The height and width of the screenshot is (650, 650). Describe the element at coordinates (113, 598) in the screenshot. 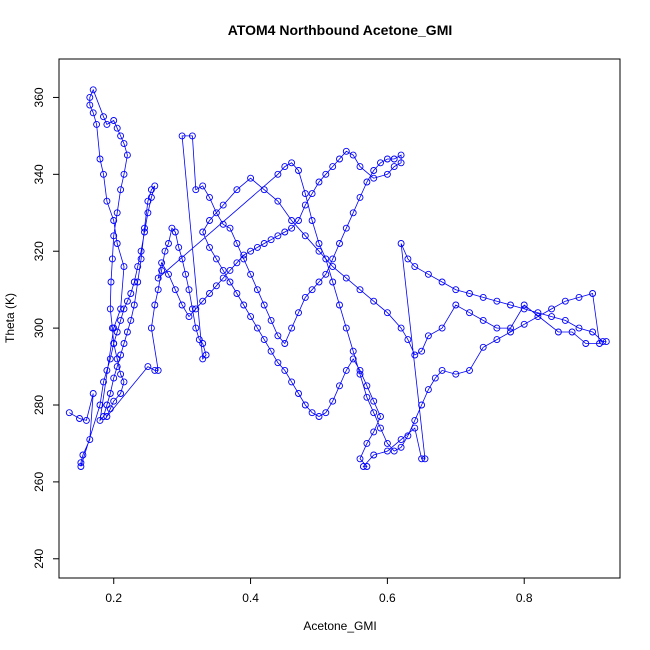

I see `x-tick-label: 0.2` at that location.